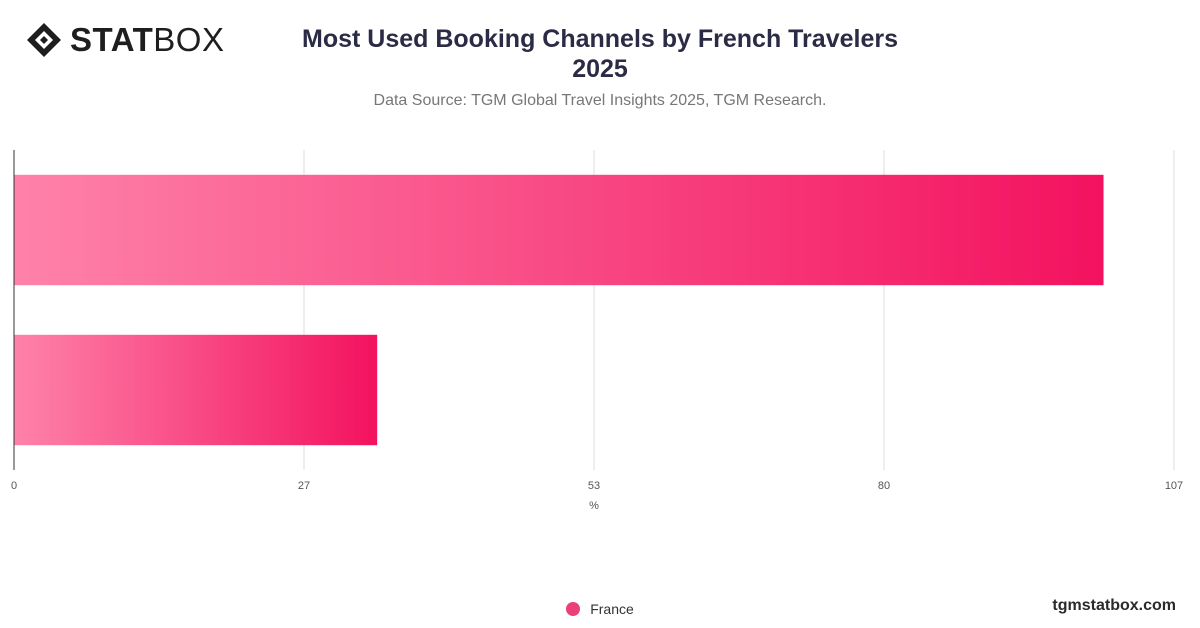 This screenshot has height=628, width=1200. Describe the element at coordinates (1174, 486) in the screenshot. I see `x-tick-label: 107` at that location.